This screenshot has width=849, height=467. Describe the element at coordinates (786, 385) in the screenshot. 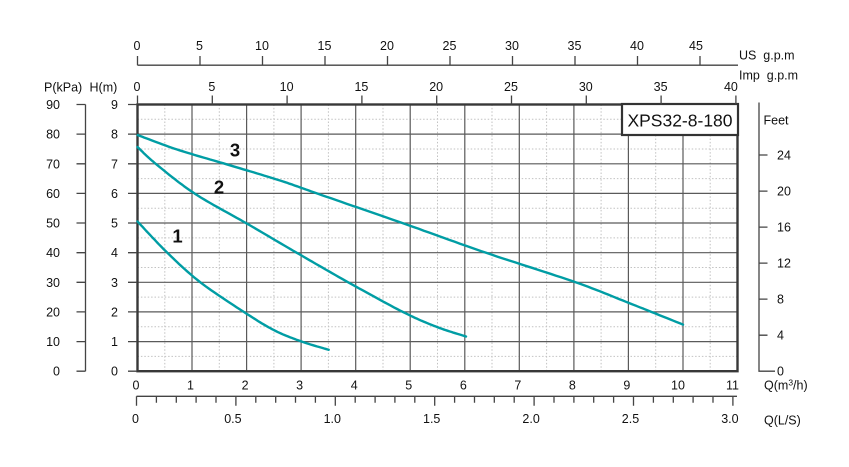

I see `svg-text: Q(m3/h)` at that location.